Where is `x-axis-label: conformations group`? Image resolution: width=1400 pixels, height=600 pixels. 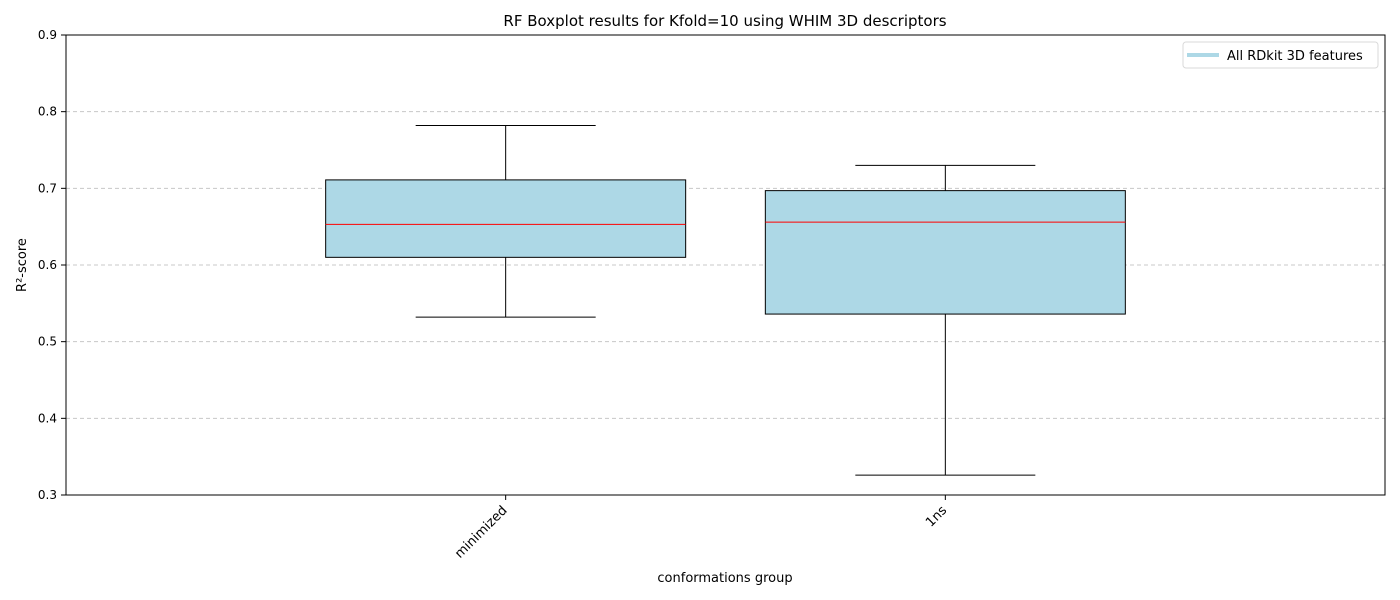 x-axis-label: conformations group is located at coordinates (724, 578).